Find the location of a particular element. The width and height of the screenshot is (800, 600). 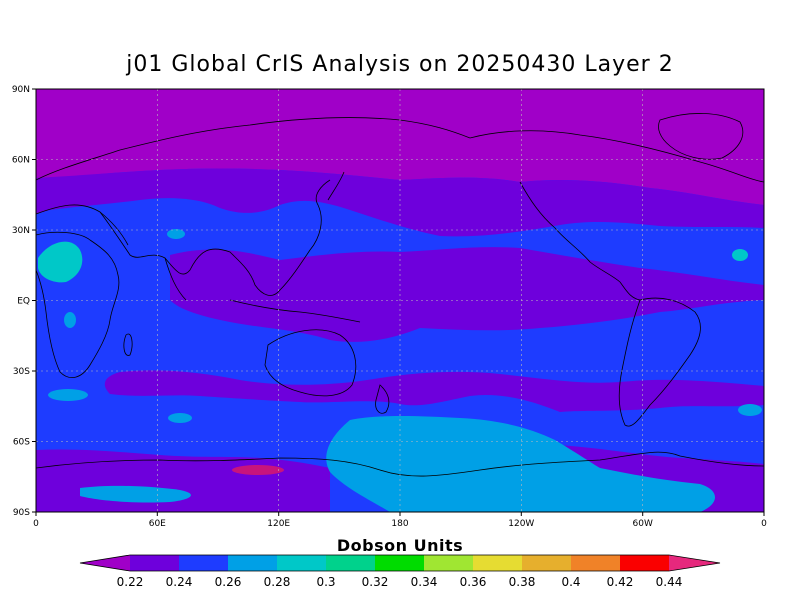

field-lightblue-s-atl is located at coordinates (68, 395).